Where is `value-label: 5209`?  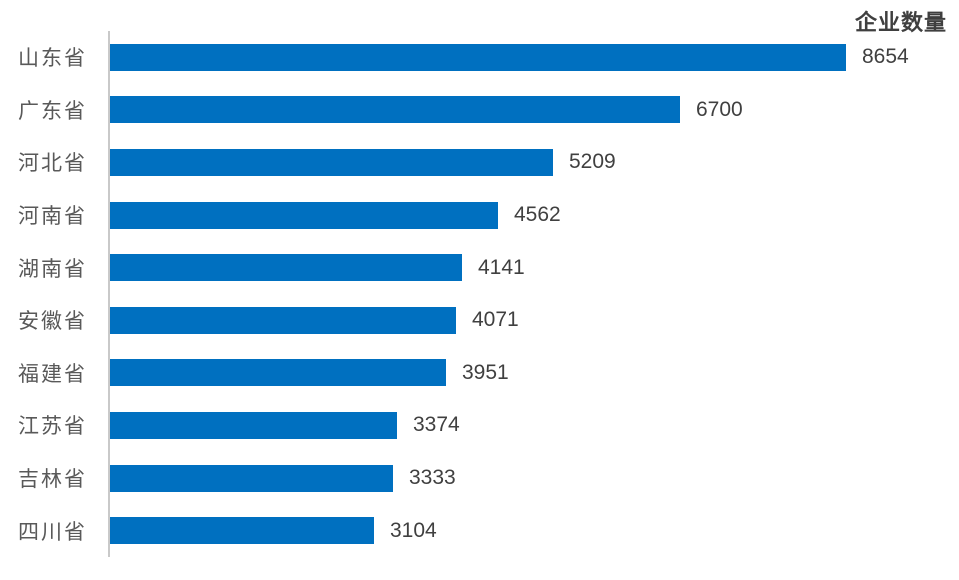 value-label: 5209 is located at coordinates (592, 162).